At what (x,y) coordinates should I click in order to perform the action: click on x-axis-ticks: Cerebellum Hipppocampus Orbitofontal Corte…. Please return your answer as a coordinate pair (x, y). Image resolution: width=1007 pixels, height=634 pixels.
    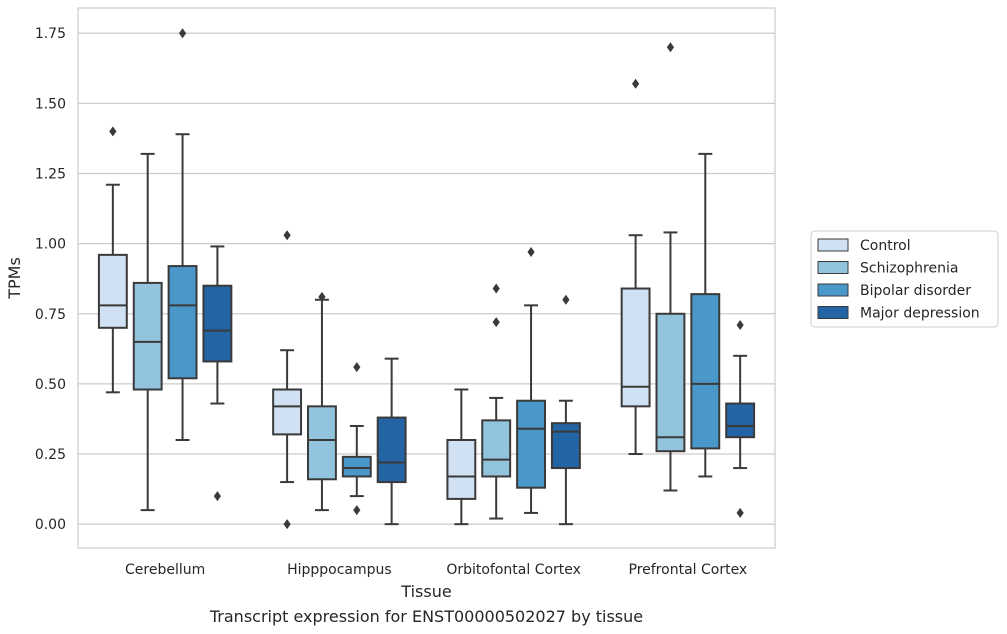
    Looking at the image, I should click on (436, 570).